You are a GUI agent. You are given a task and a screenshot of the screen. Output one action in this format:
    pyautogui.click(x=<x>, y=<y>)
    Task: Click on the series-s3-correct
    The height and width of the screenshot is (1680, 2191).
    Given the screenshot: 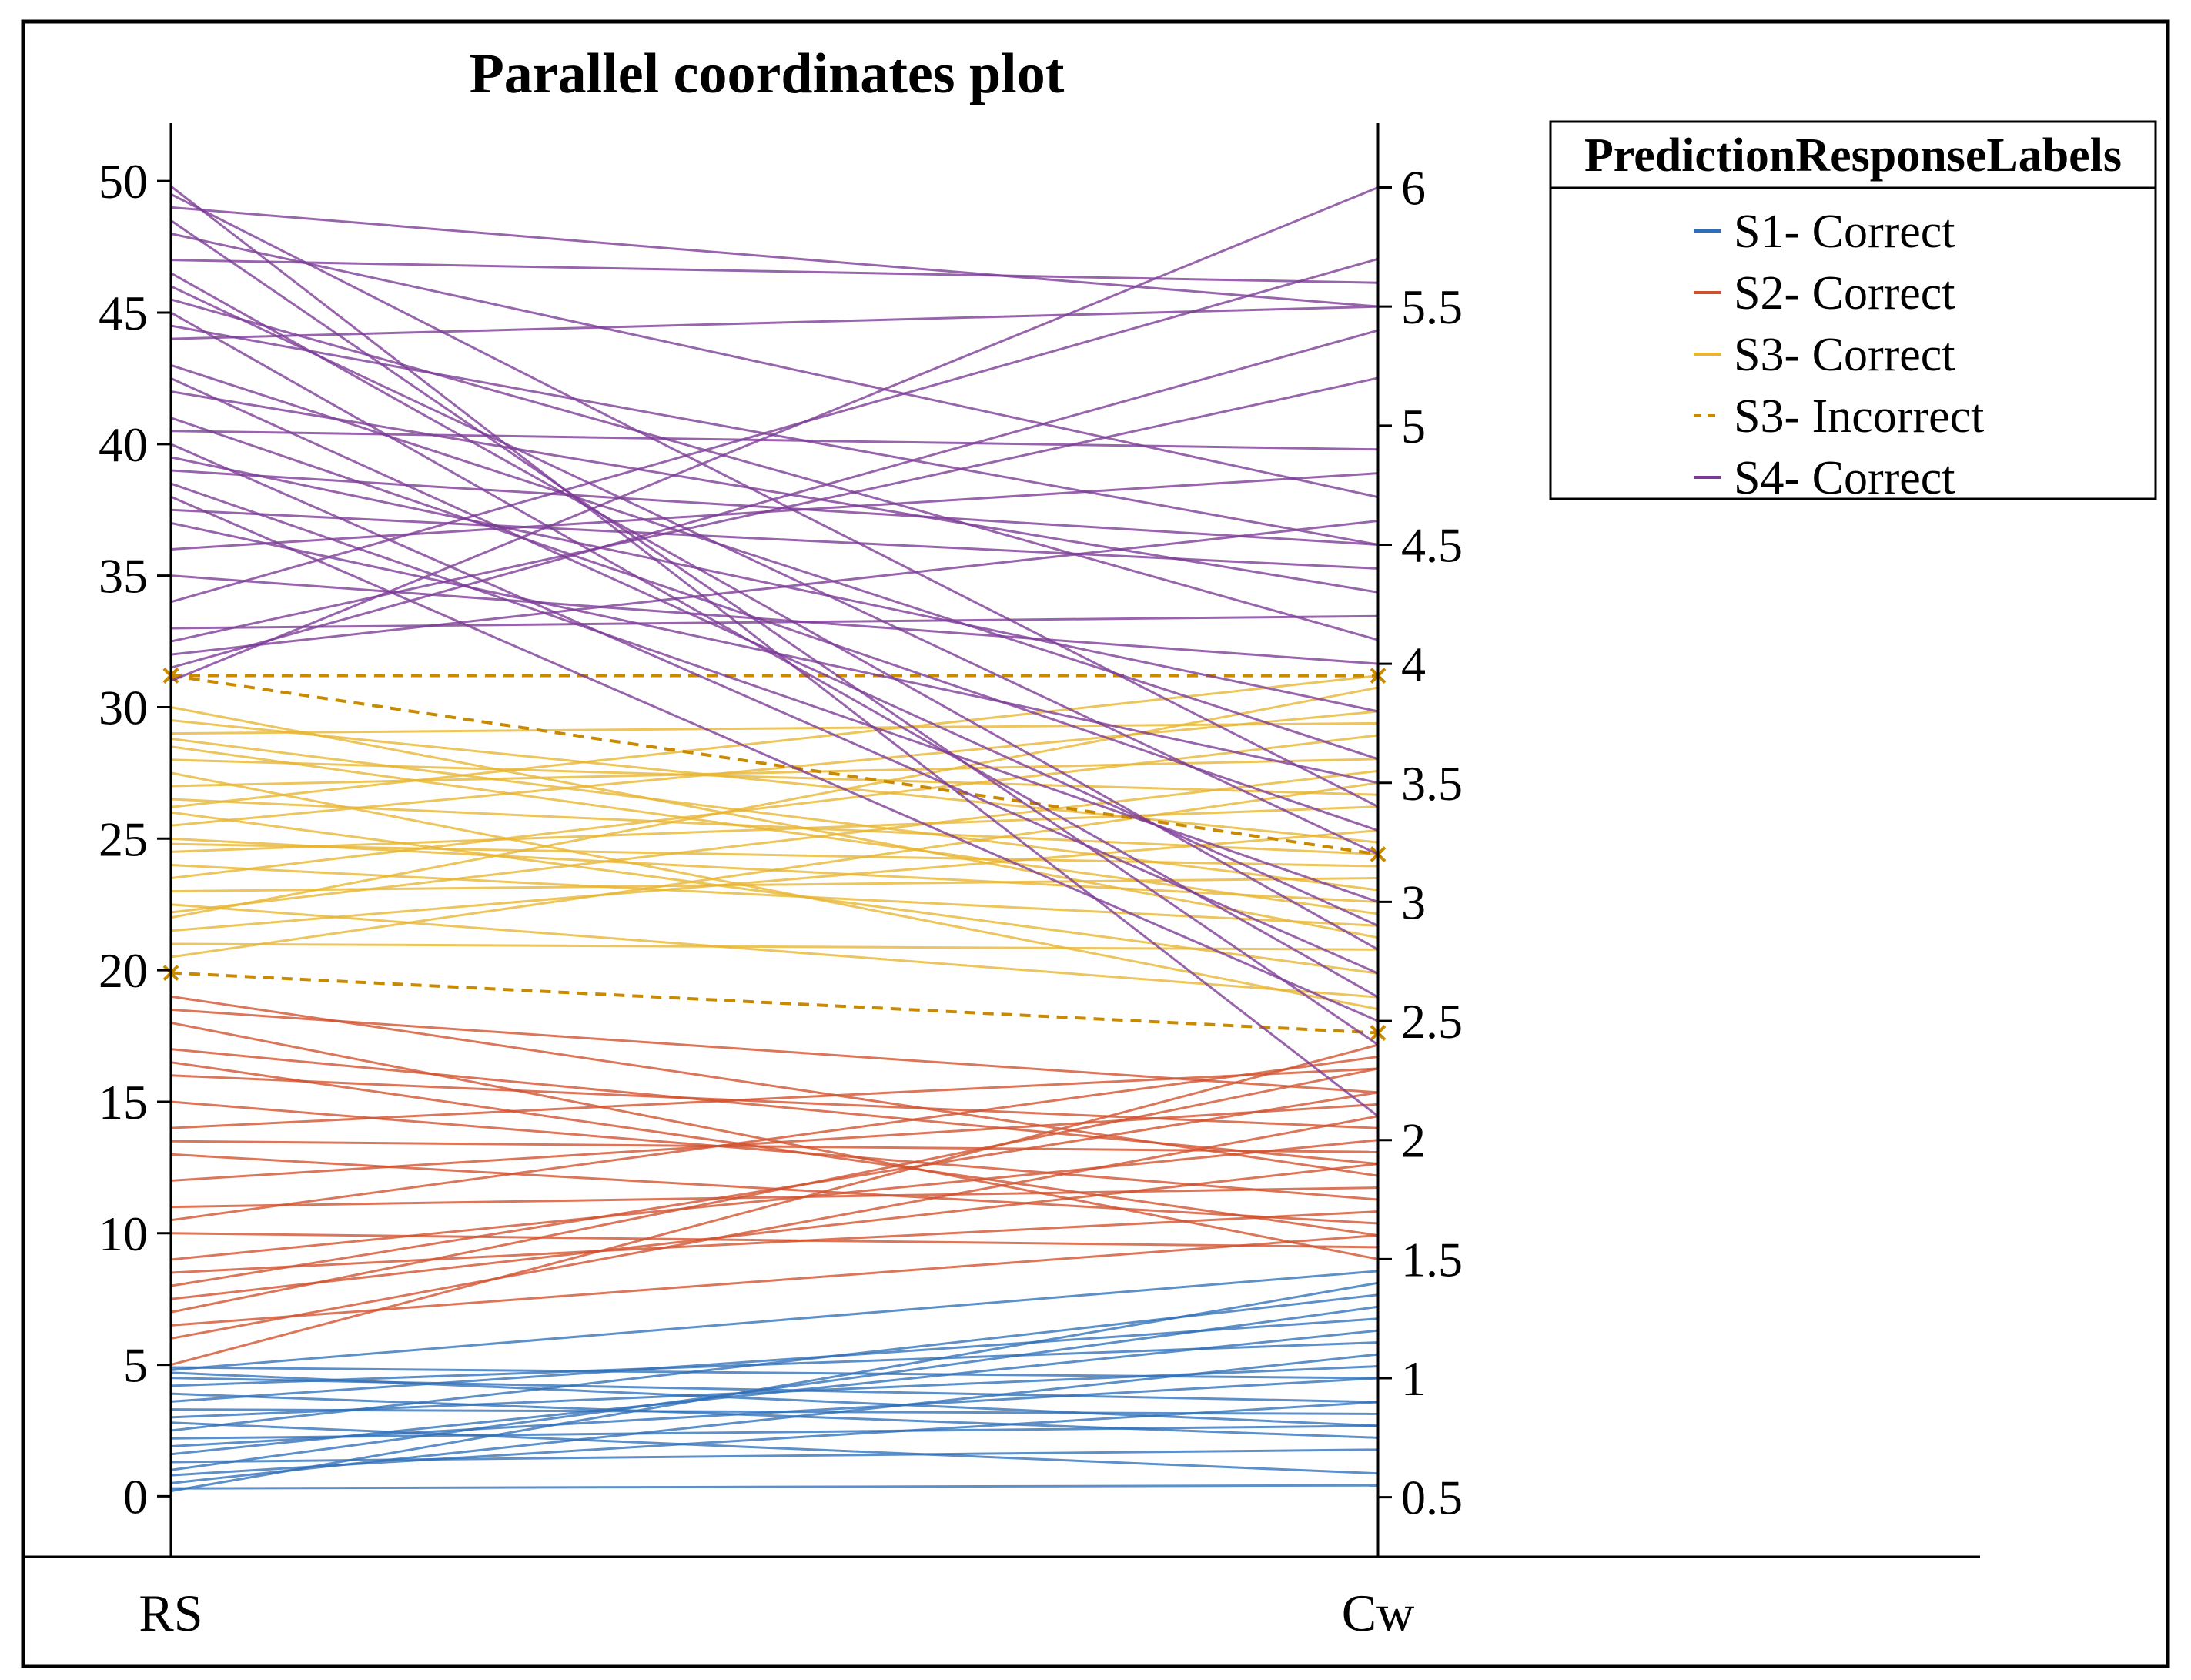 What is the action you would take?
    pyautogui.click(x=774, y=842)
    